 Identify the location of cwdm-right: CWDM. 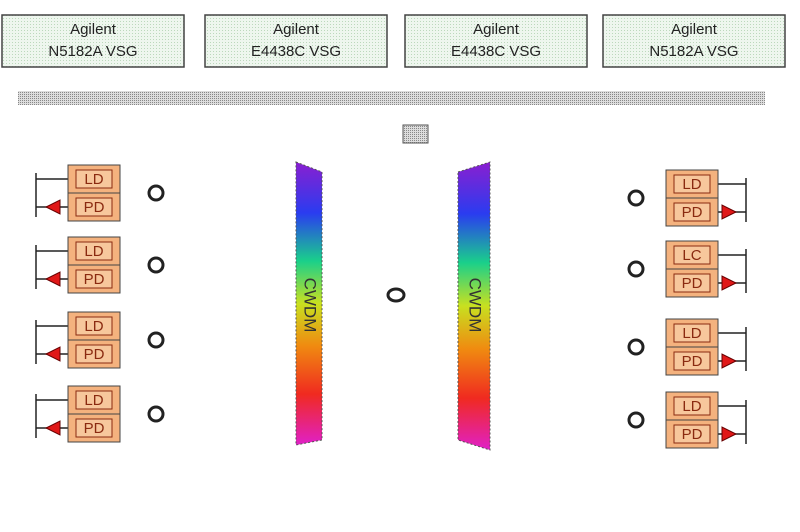
(474, 306).